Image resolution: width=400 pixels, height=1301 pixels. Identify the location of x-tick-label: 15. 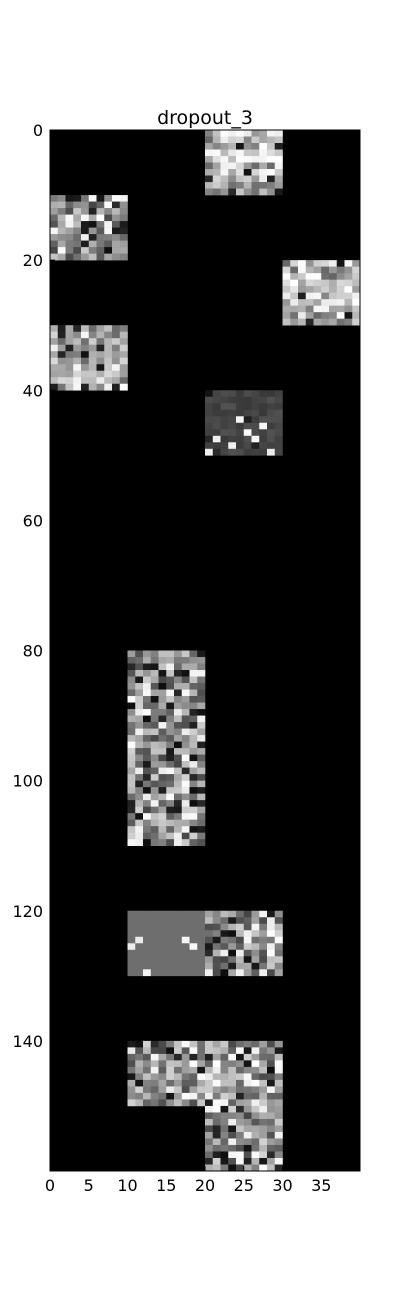
(166, 1185).